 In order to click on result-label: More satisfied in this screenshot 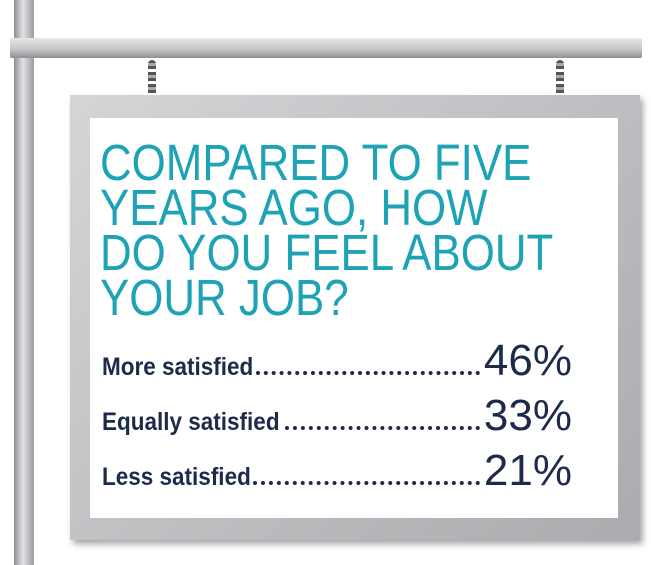, I will do `click(178, 367)`.